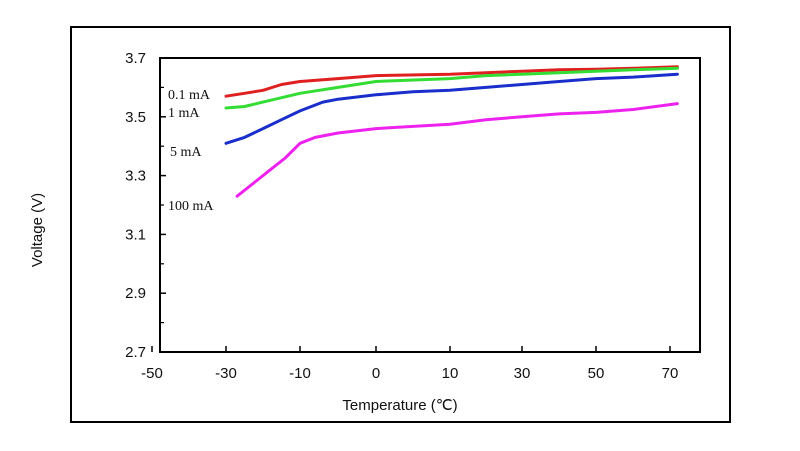 The height and width of the screenshot is (451, 800). I want to click on y-tick-label: 2.7, so click(135, 352).